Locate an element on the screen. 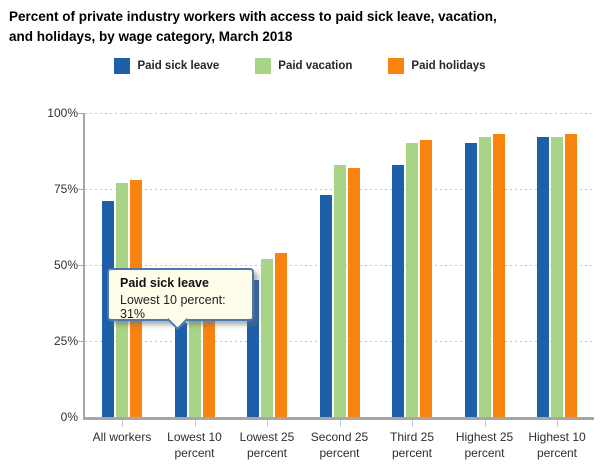 The height and width of the screenshot is (471, 600). x-axis-category-label: Lowest 10 percent is located at coordinates (194, 445).